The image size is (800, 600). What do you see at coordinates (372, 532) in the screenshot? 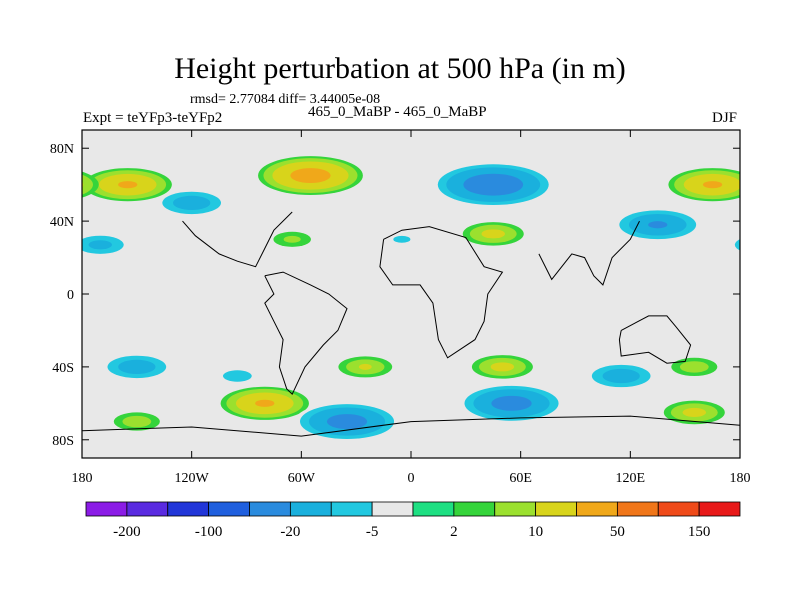
I see `colorbar-label: -5` at bounding box center [372, 532].